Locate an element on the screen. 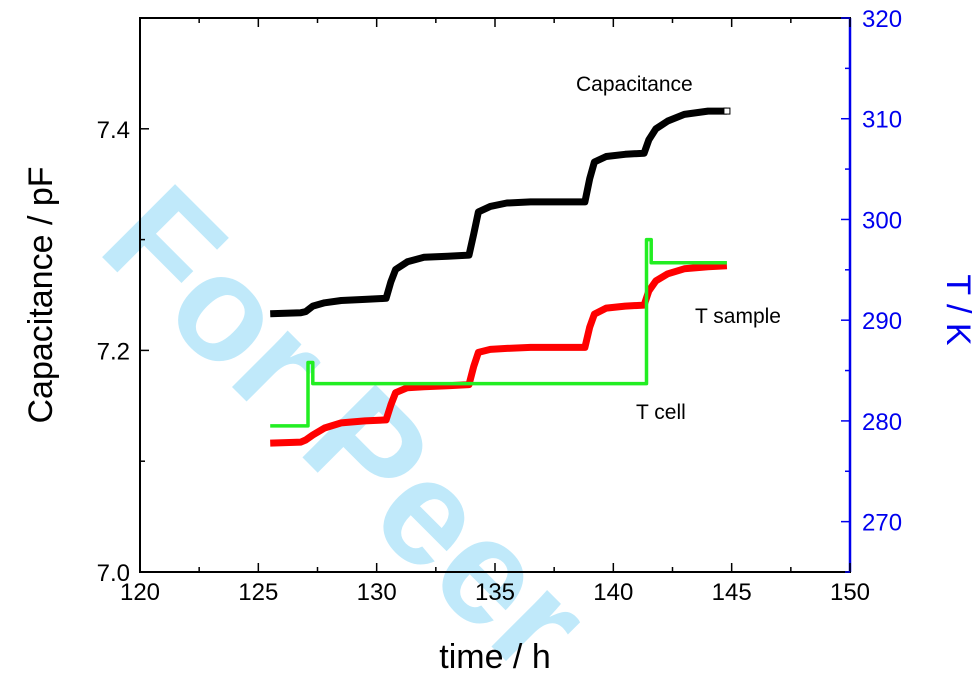  x-tick-label: 130 is located at coordinates (377, 592).